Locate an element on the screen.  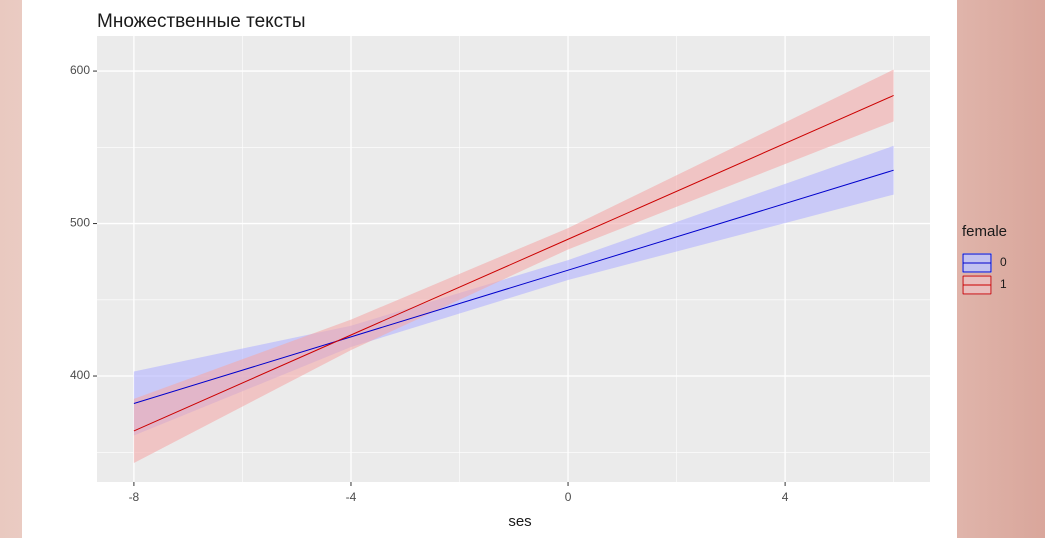
x-tick-label: 0 is located at coordinates (568, 497).